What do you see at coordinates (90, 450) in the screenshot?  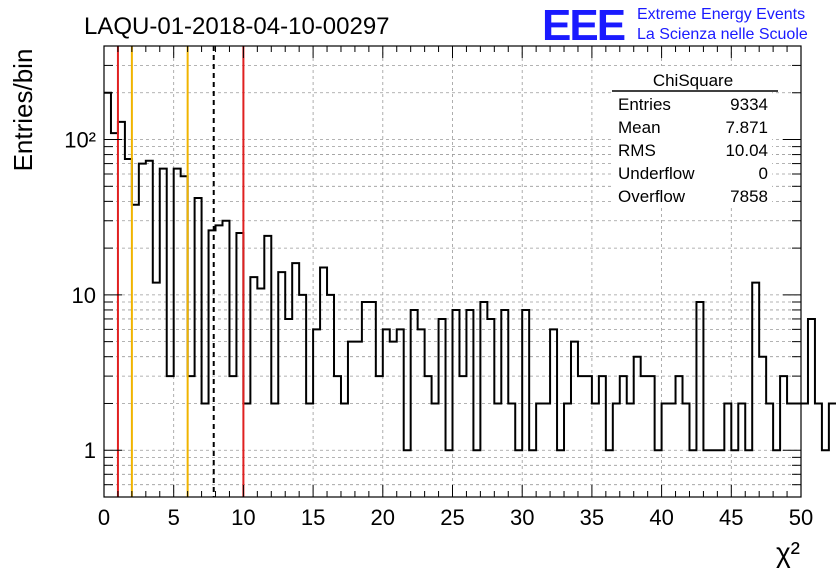 I see `y-tick-label: 1` at bounding box center [90, 450].